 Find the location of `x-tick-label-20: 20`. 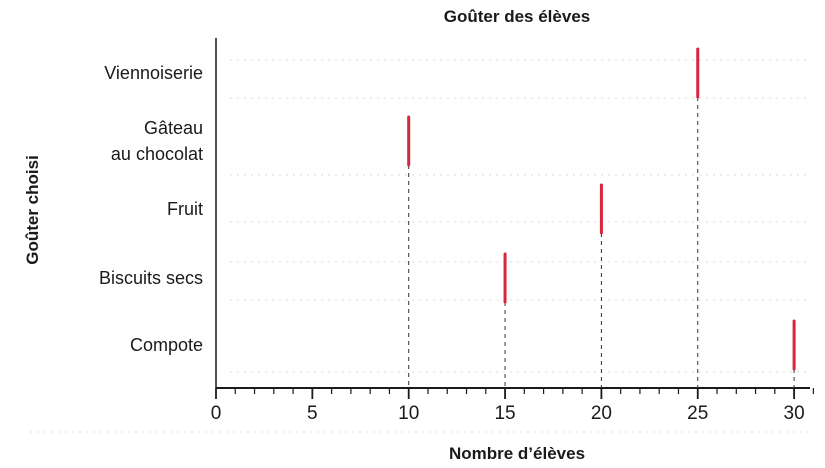

x-tick-label-20: 20 is located at coordinates (601, 413).